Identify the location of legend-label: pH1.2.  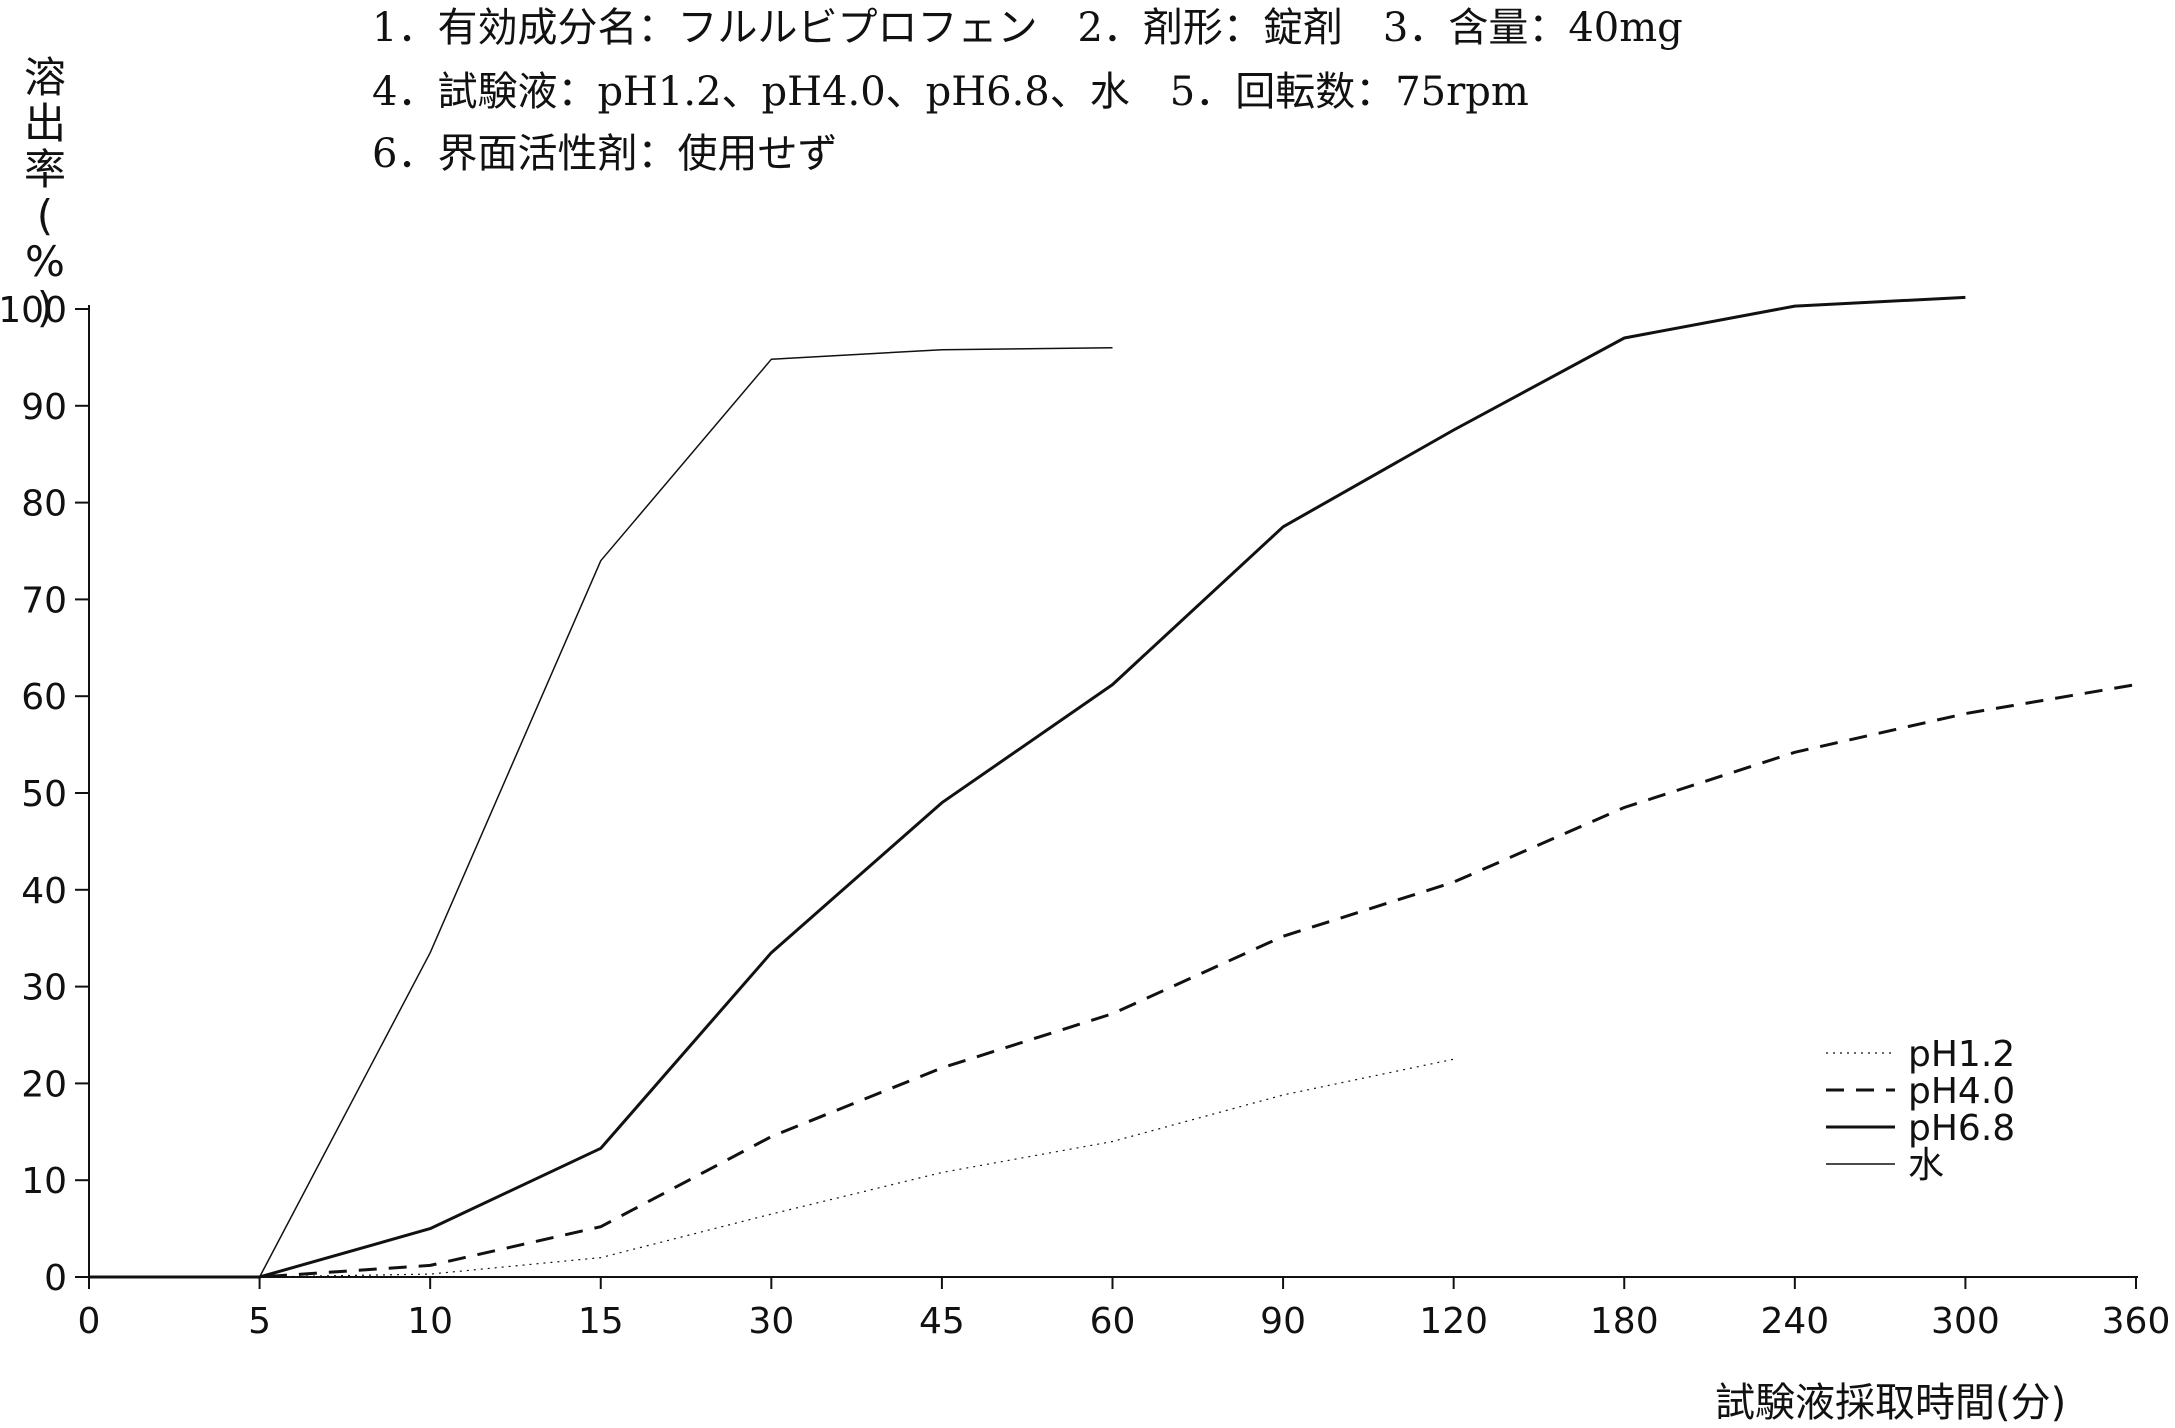
(1961, 1054).